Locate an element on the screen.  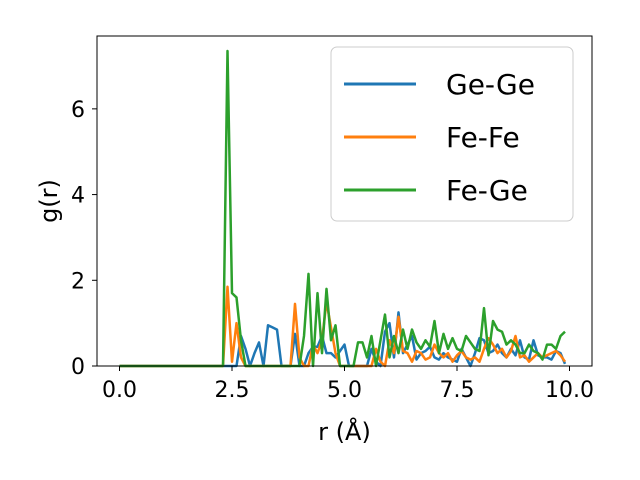
x-axis: 0.0 2.5 5.0 7.5 10.0 is located at coordinates (348, 384).